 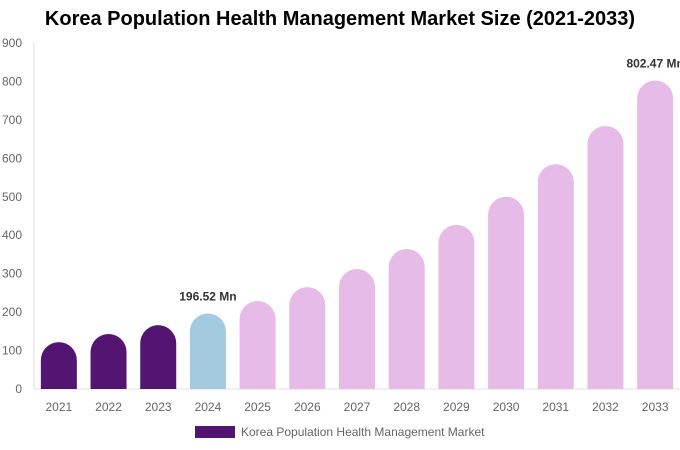 What do you see at coordinates (506, 292) in the screenshot?
I see `bar-2030` at bounding box center [506, 292].